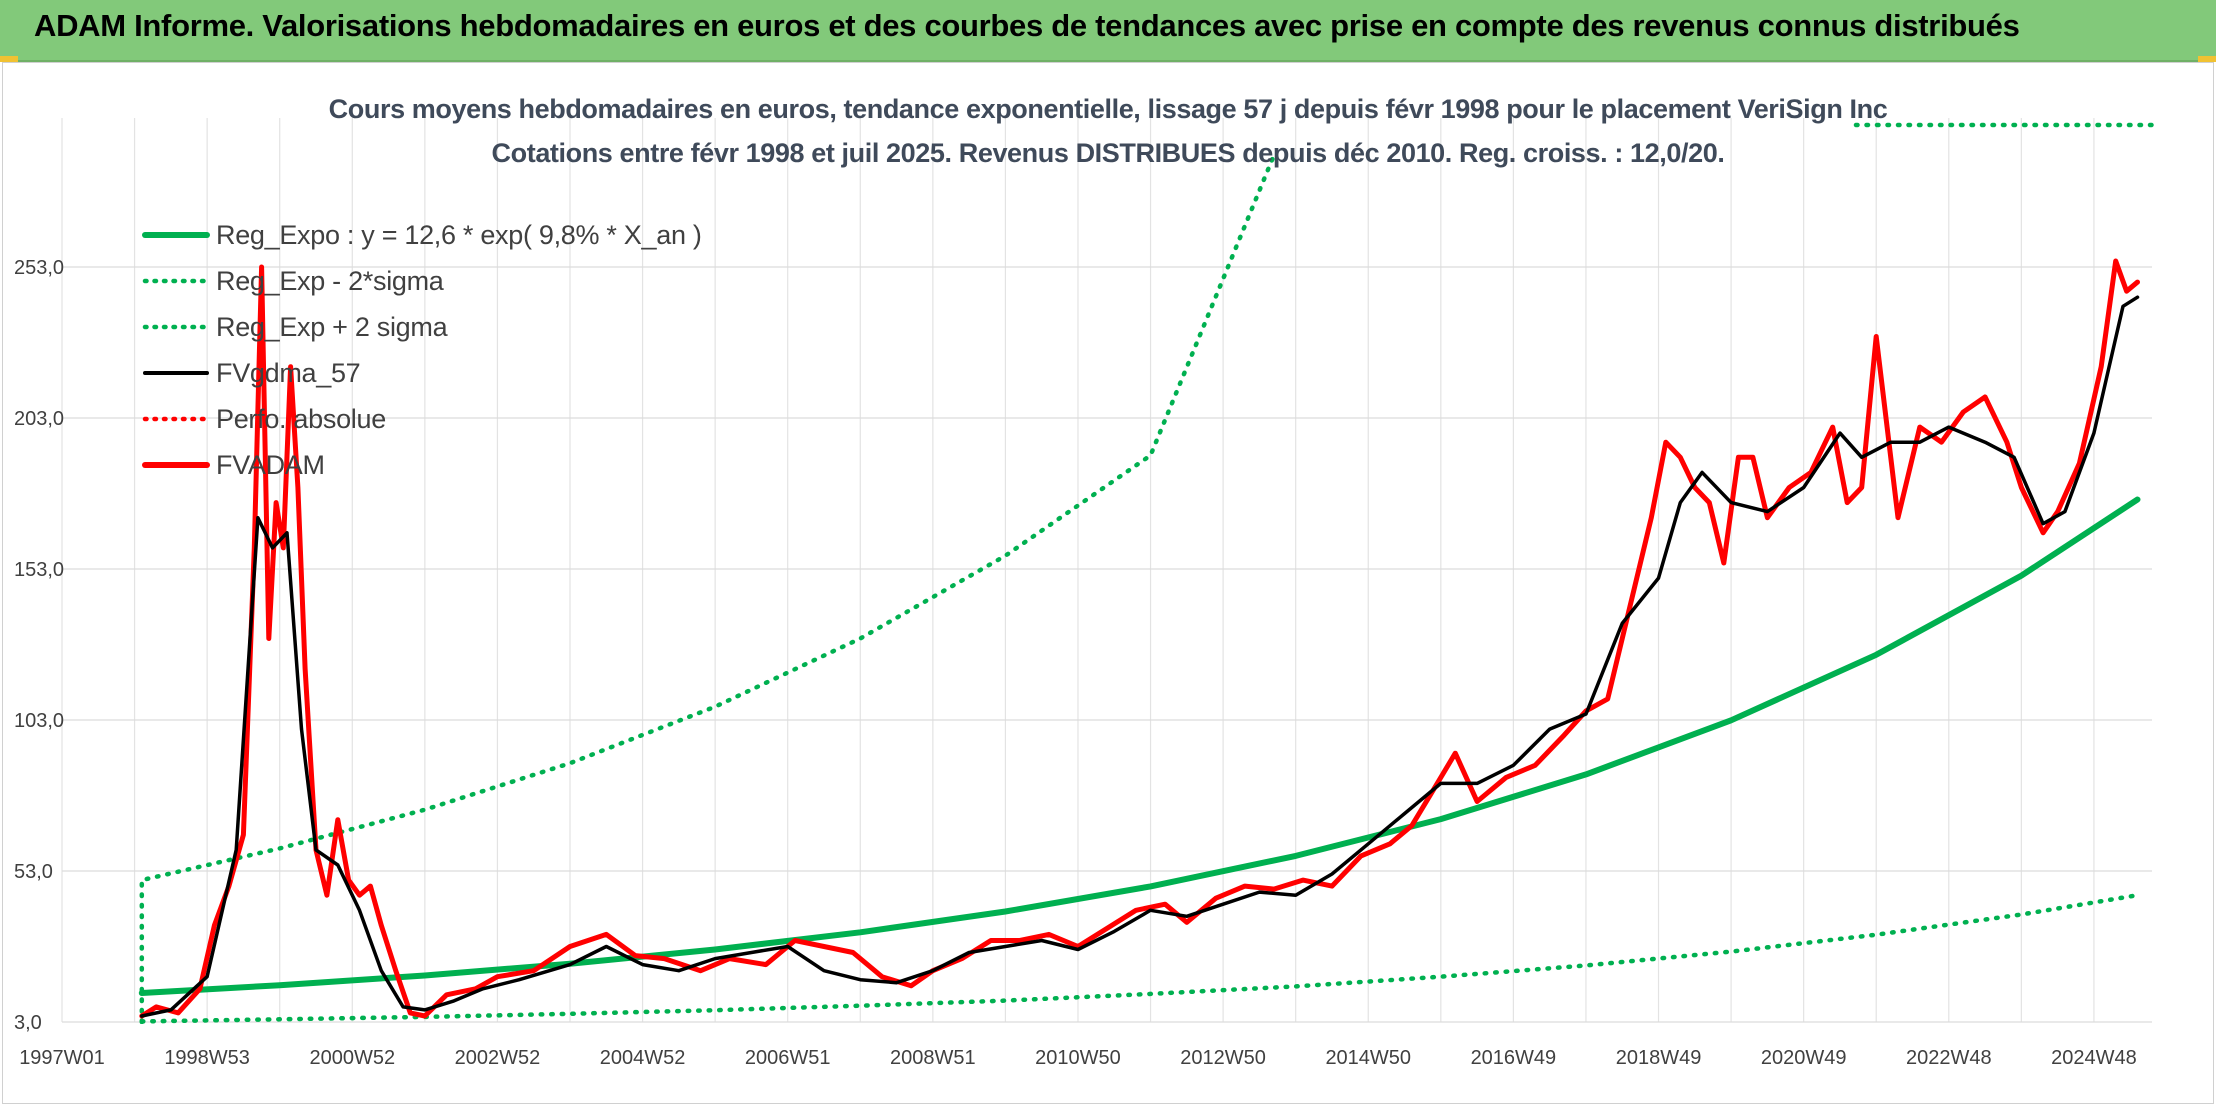 The height and width of the screenshot is (1106, 2216). I want to click on x-tick-label: 2024W48, so click(2094, 1058).